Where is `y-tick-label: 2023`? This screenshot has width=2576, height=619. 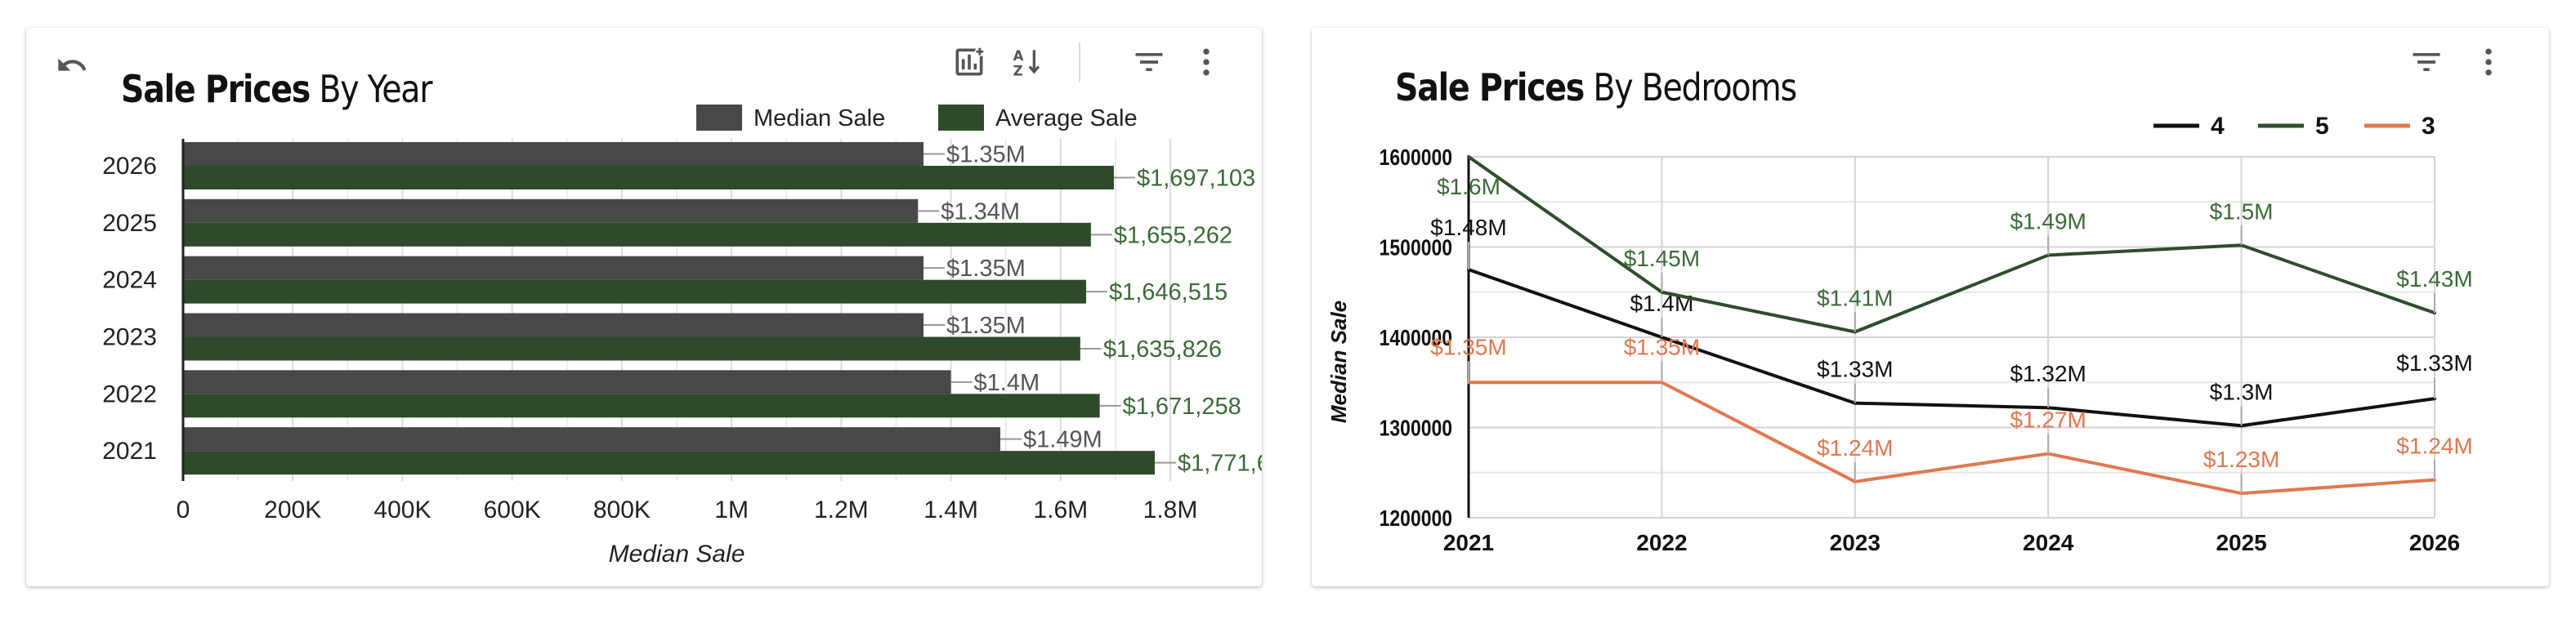
y-tick-label: 2023 is located at coordinates (129, 337).